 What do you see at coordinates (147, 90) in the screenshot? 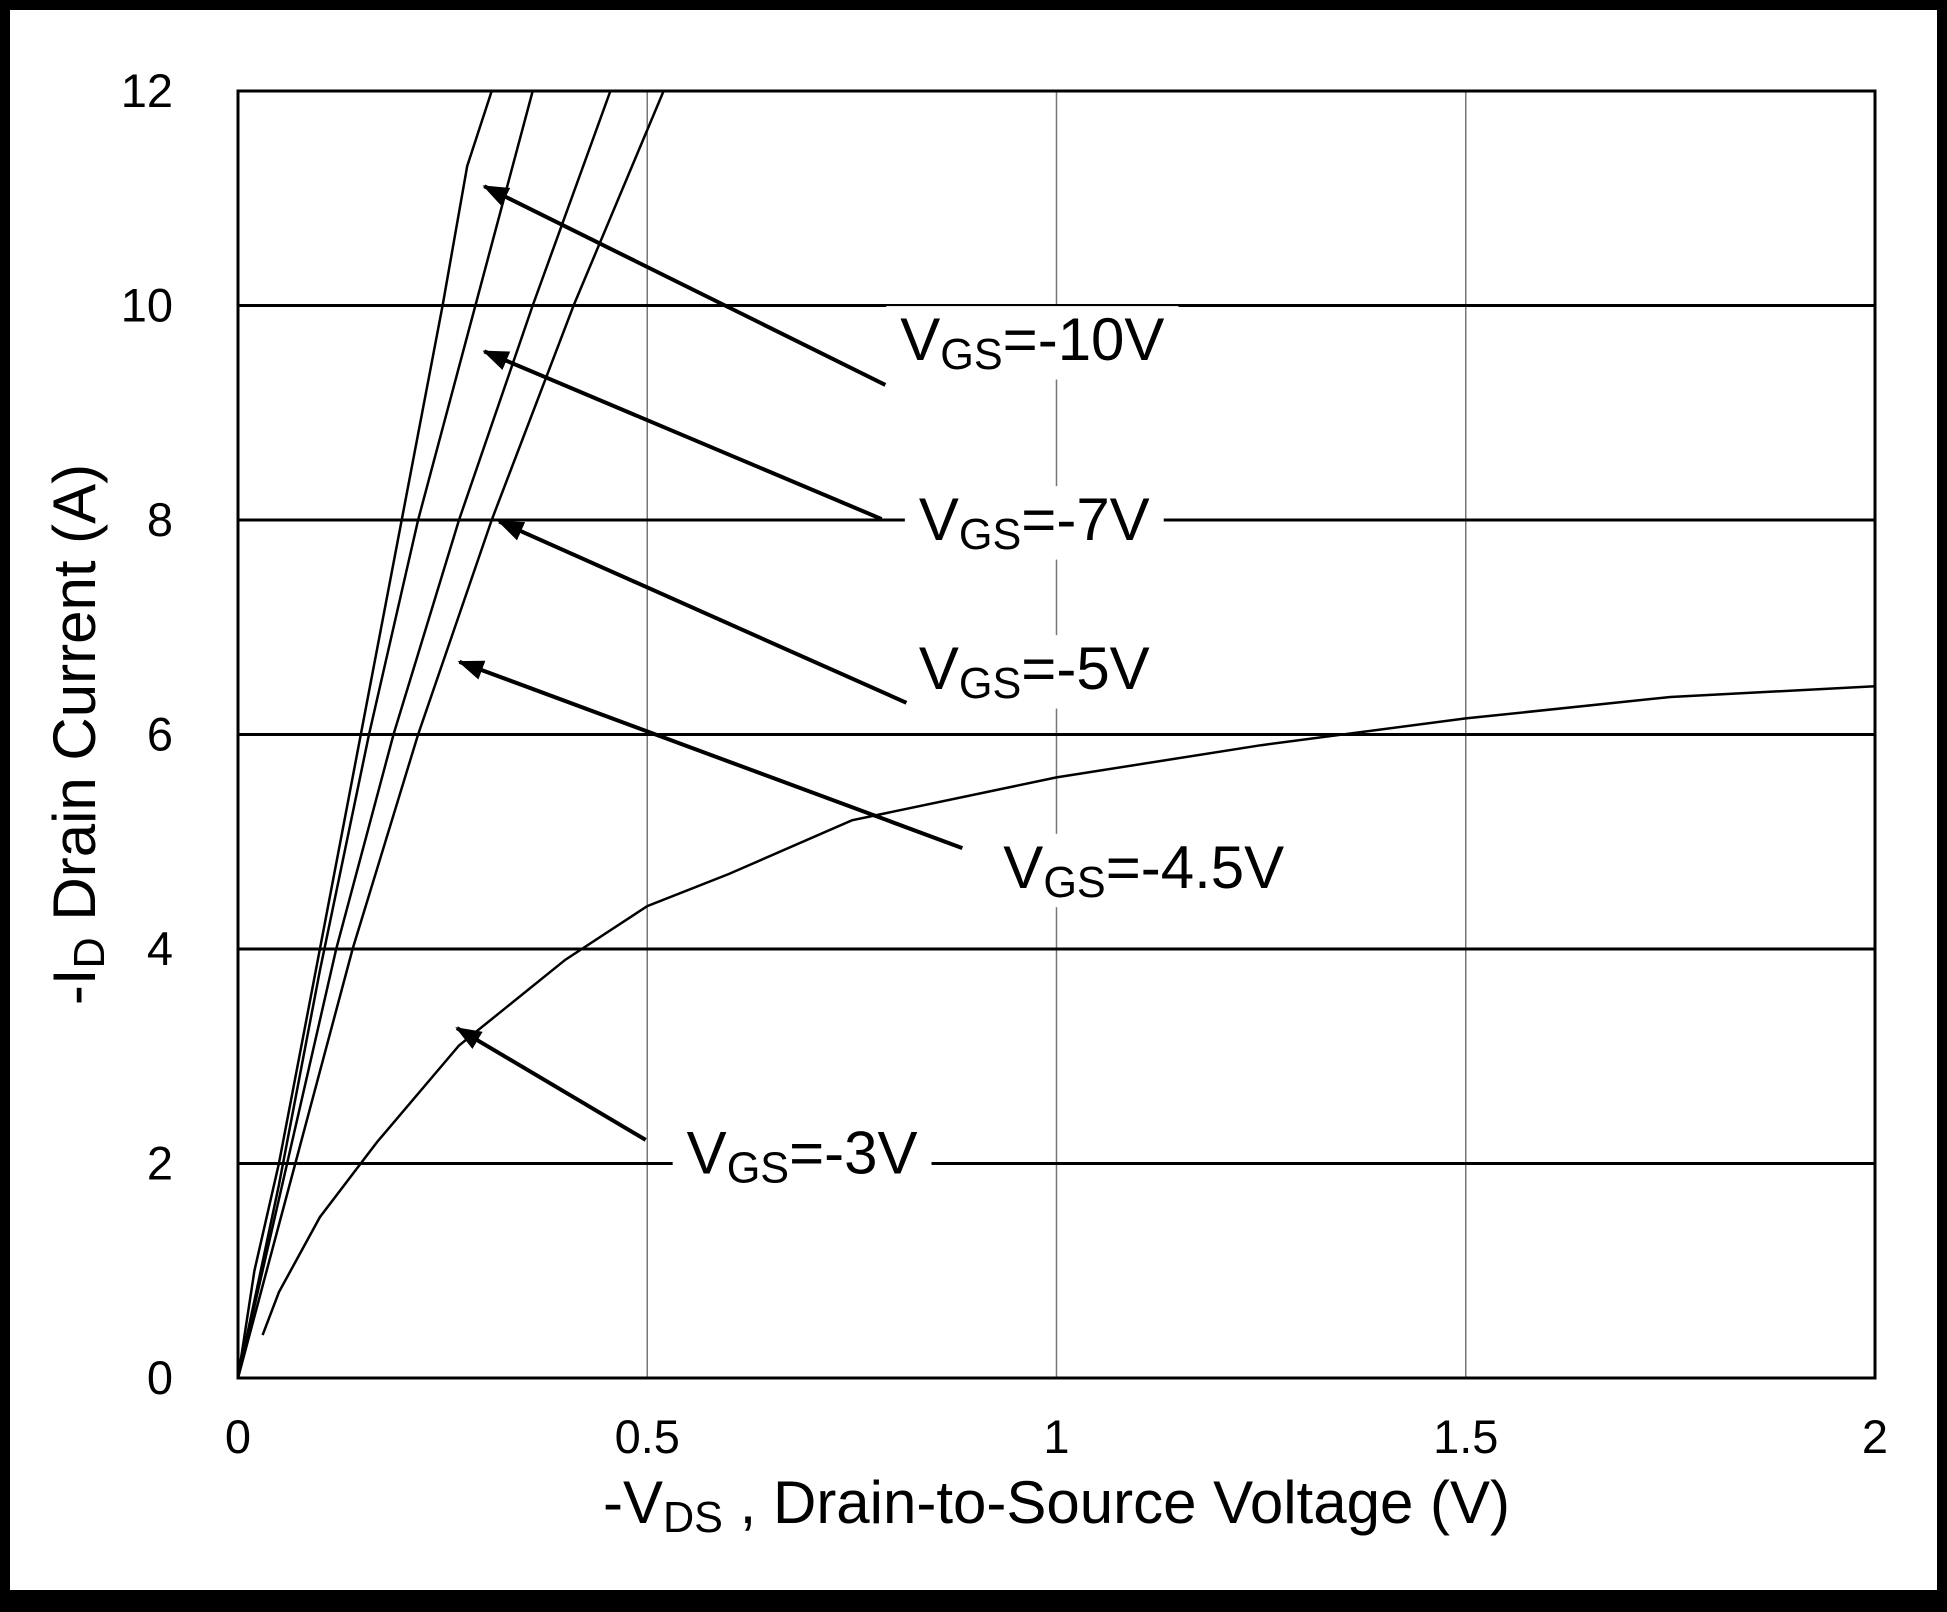
I see `y-tick-label: 12` at bounding box center [147, 90].